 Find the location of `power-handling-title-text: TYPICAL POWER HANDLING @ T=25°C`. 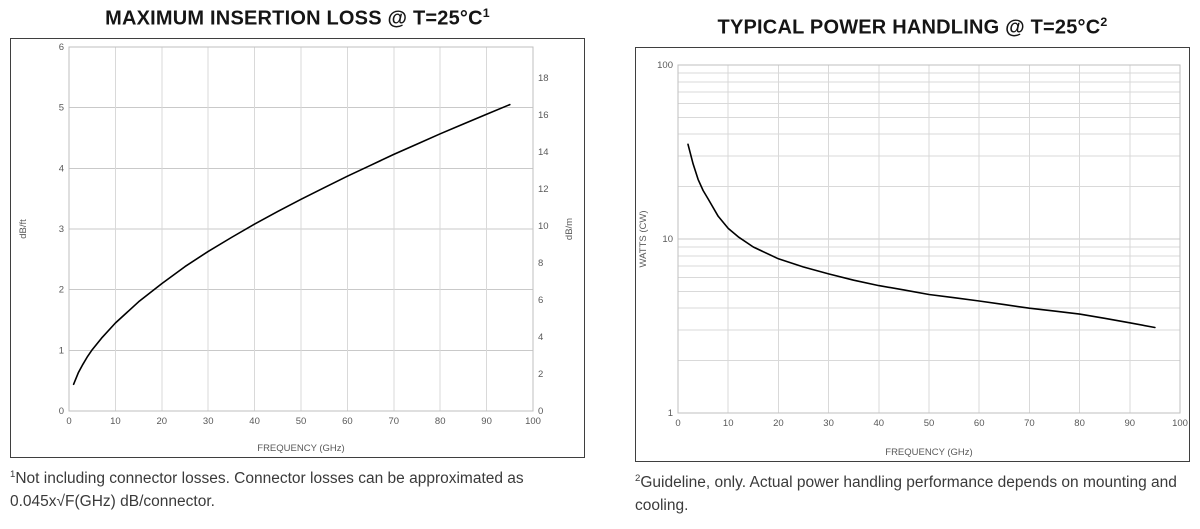

power-handling-title-text: TYPICAL POWER HANDLING @ T=25°C is located at coordinates (909, 27).